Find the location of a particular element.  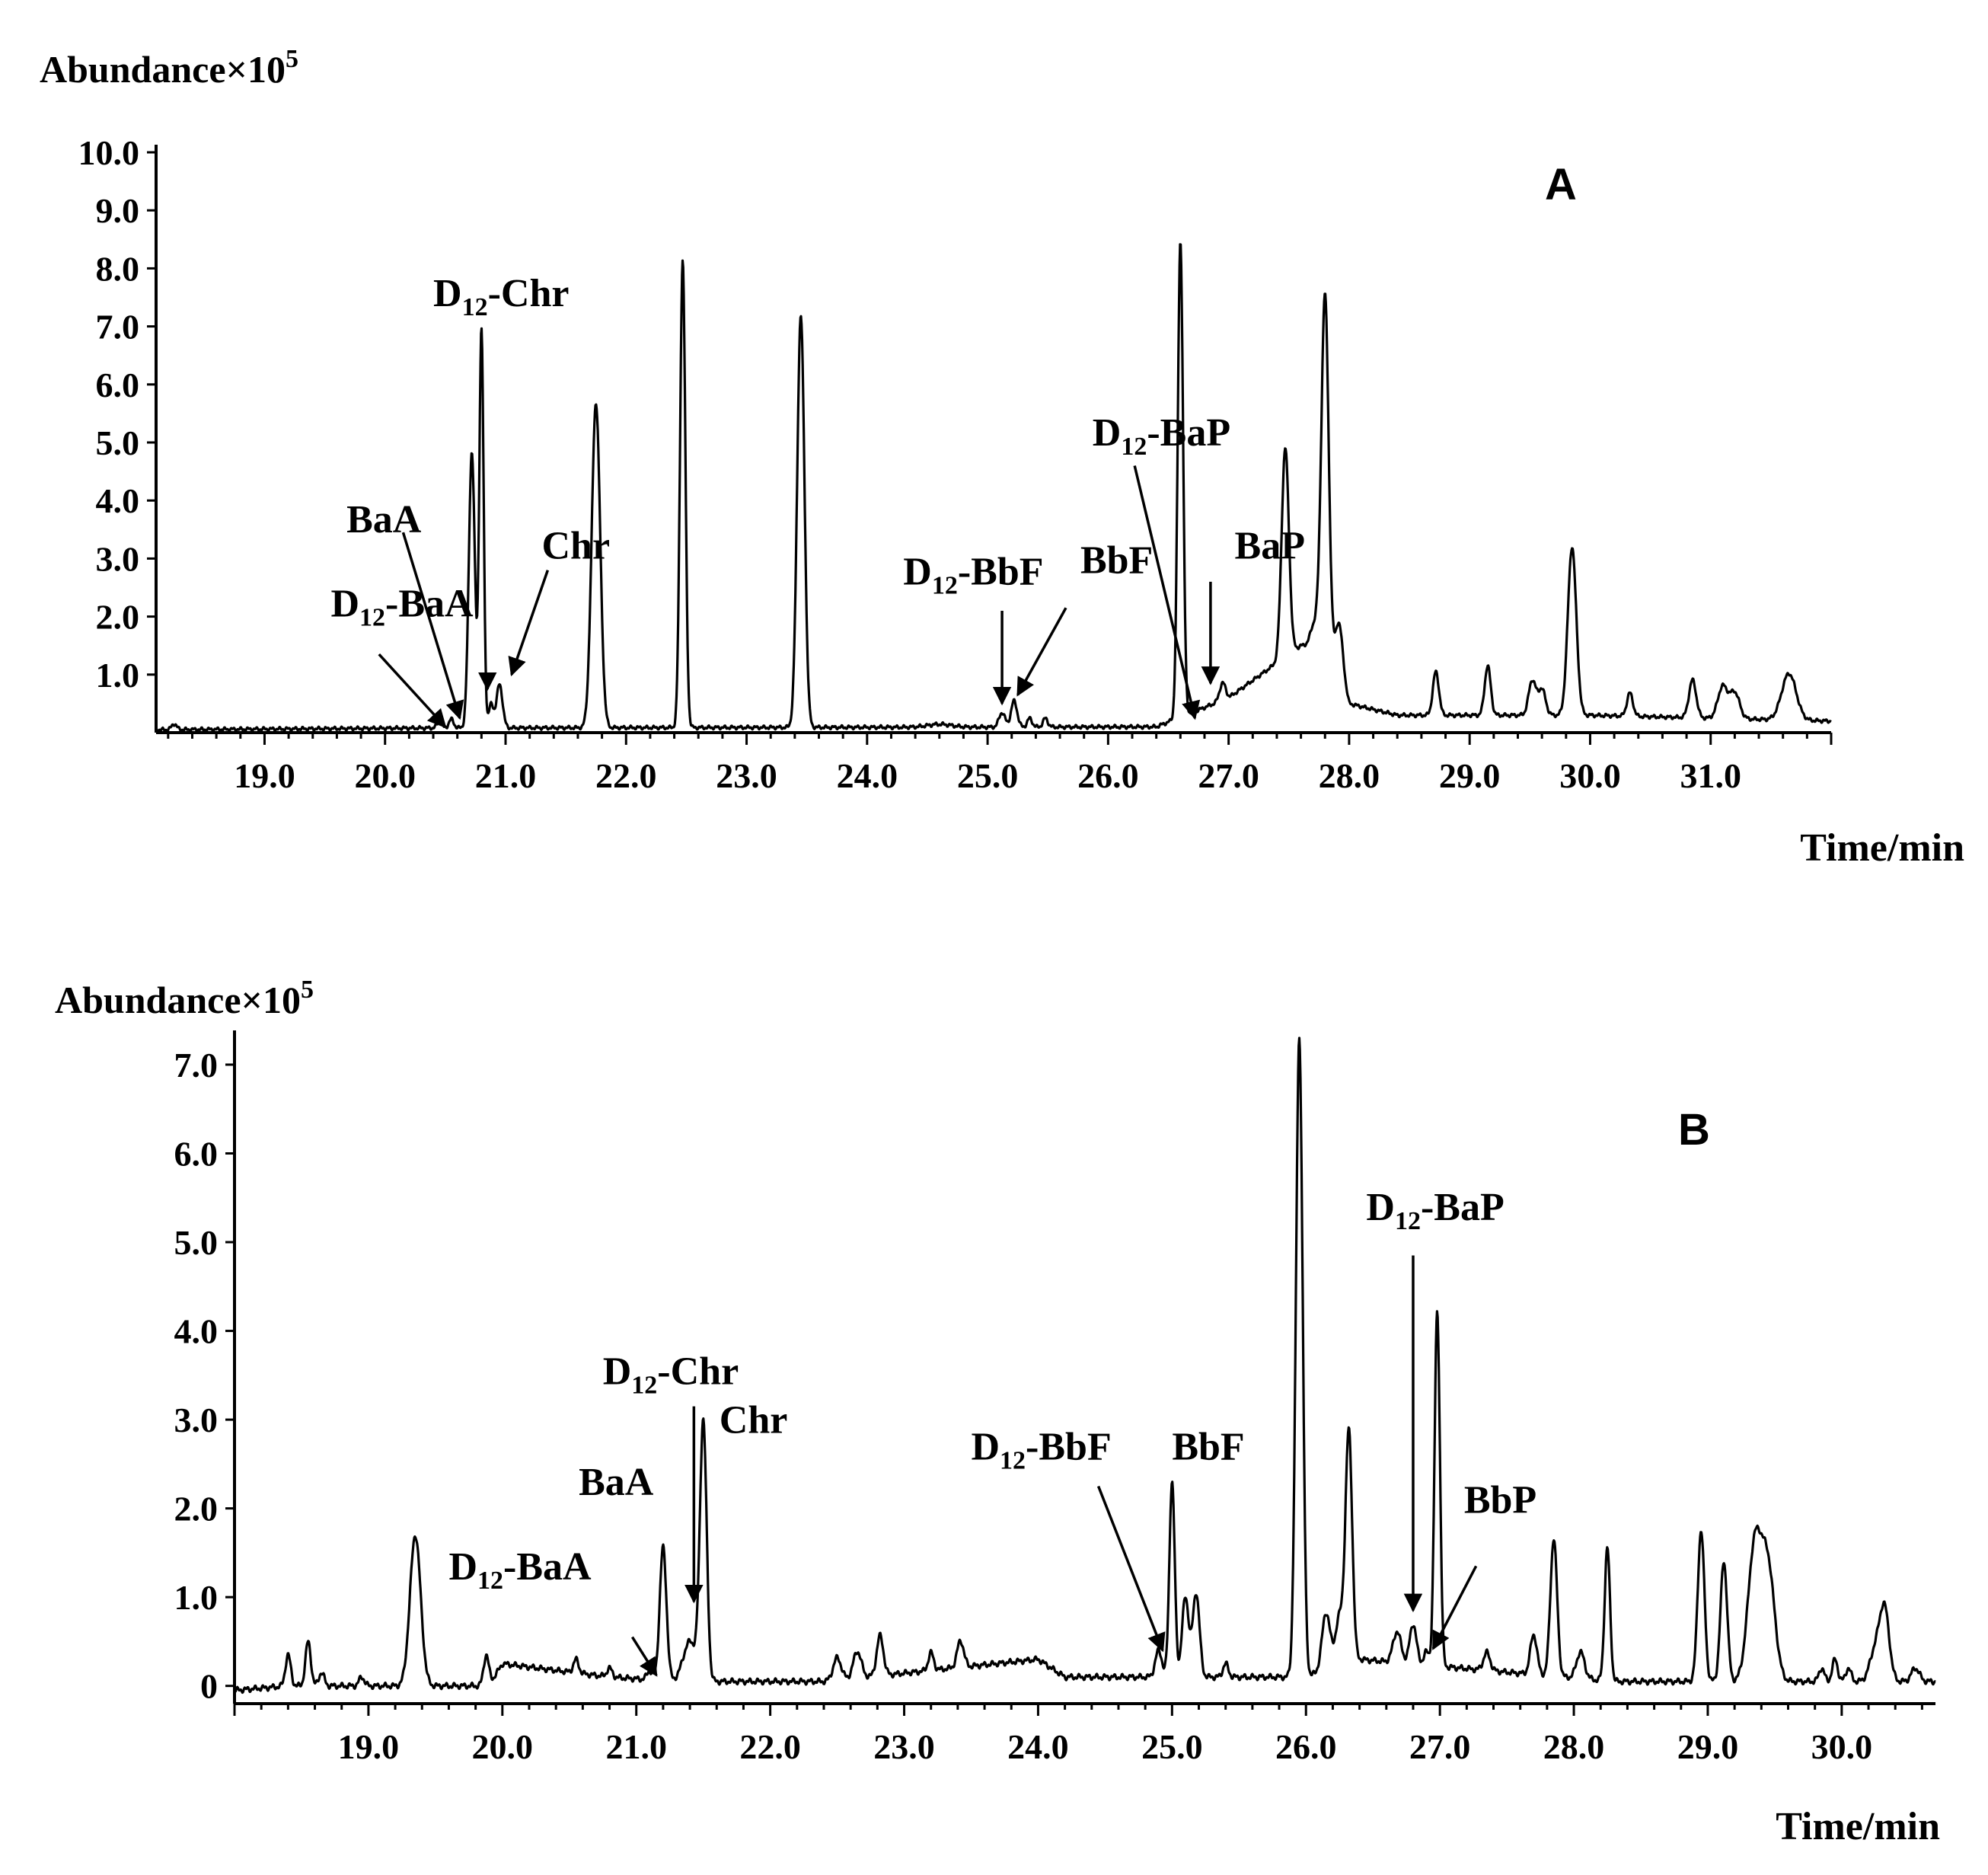

y-tick-label: 10.0 is located at coordinates (109, 152).